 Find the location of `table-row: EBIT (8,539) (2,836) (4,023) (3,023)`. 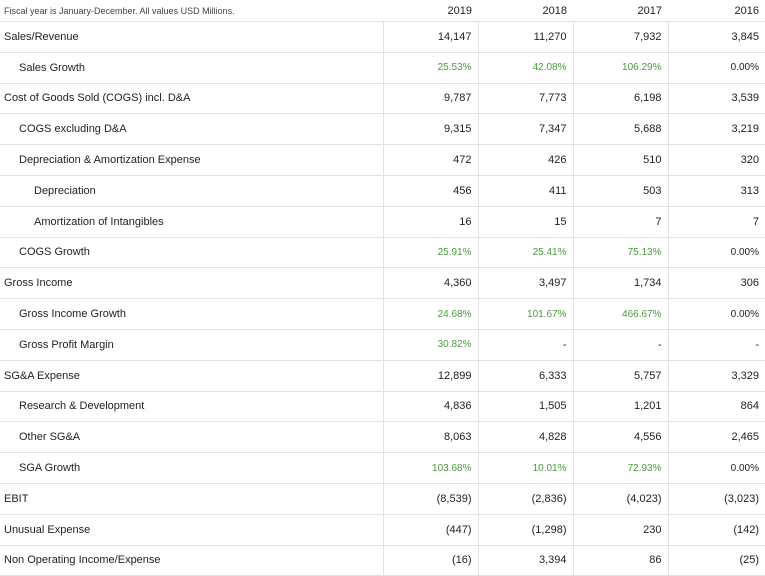

table-row: EBIT (8,539) (2,836) (4,023) (3,023) is located at coordinates (382, 499).